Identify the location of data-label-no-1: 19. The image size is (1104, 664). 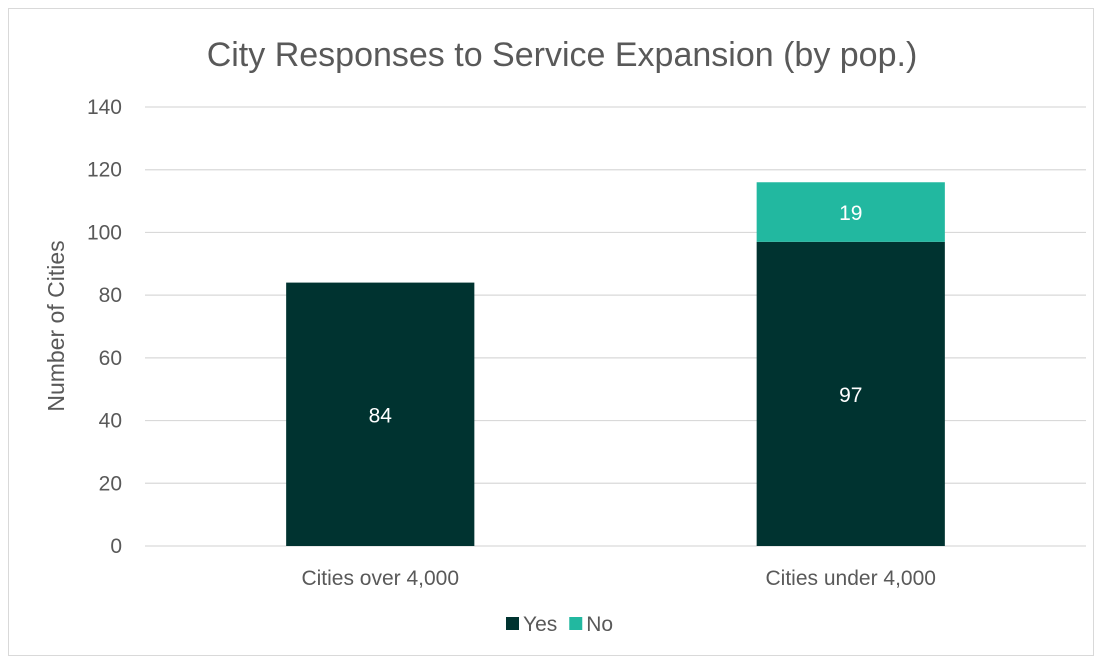
(850, 213).